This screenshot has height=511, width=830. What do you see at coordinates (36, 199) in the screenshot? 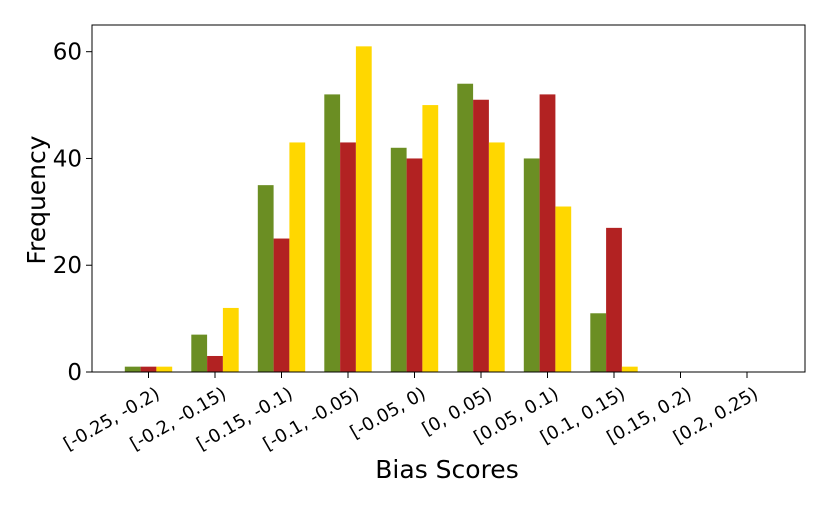
I see `y-axis-title: Frequency` at bounding box center [36, 199].